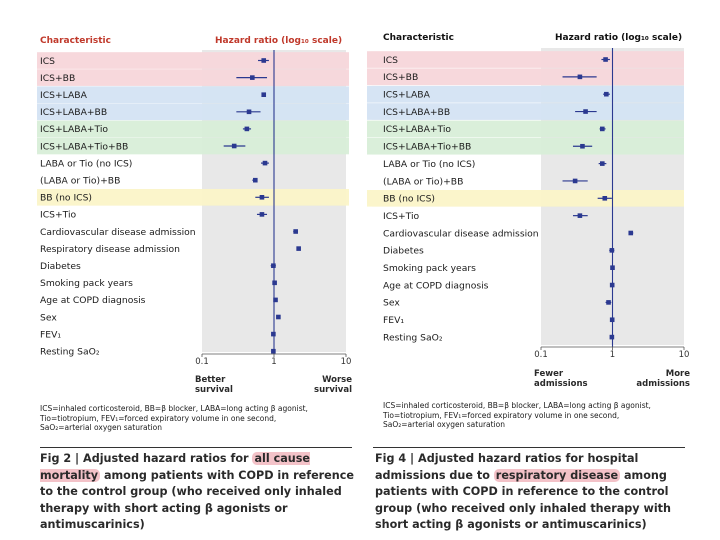 This screenshot has height=540, width=720. Describe the element at coordinates (557, 475) in the screenshot. I see `right-caption-highlight: respiratory disease` at that location.